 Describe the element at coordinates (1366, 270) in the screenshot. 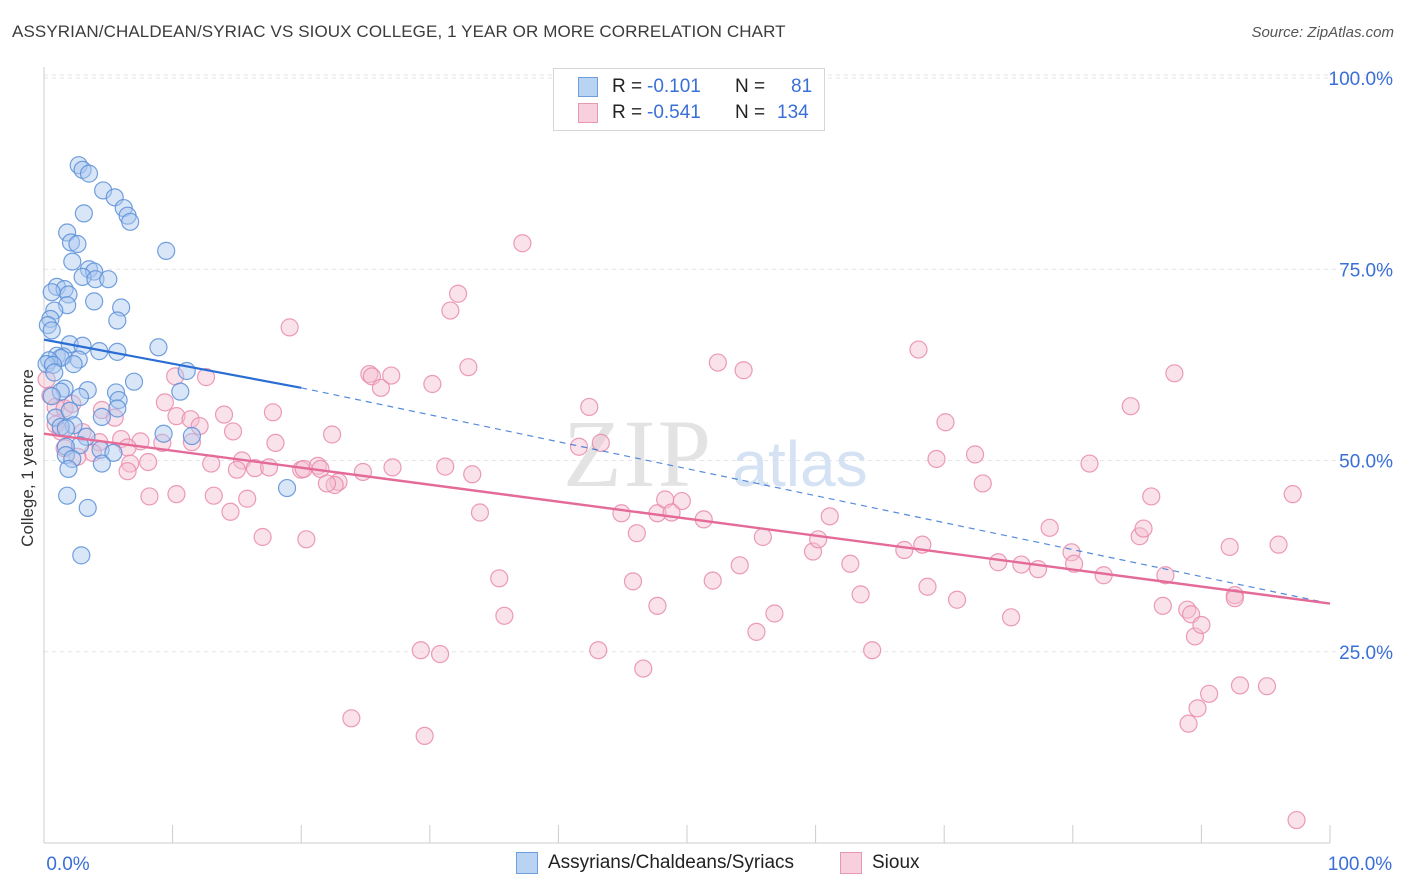

I see `y-tick-label: 75.0%` at that location.